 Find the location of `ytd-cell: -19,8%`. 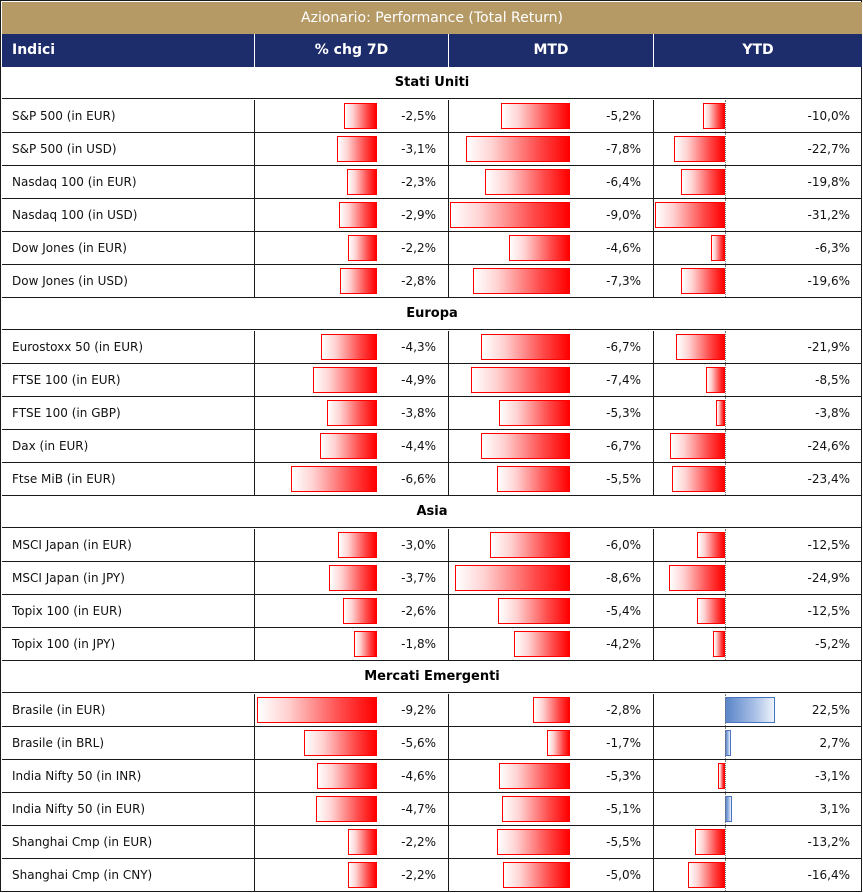

ytd-cell: -19,8% is located at coordinates (757, 182).